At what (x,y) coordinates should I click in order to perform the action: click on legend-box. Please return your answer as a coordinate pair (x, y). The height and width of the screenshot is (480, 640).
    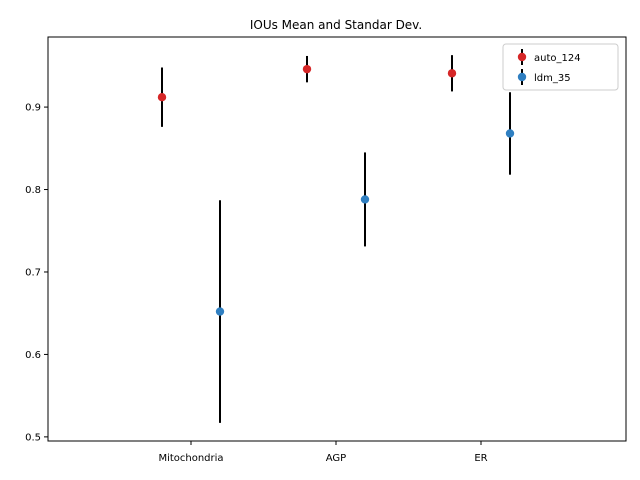
    Looking at the image, I should click on (560, 67).